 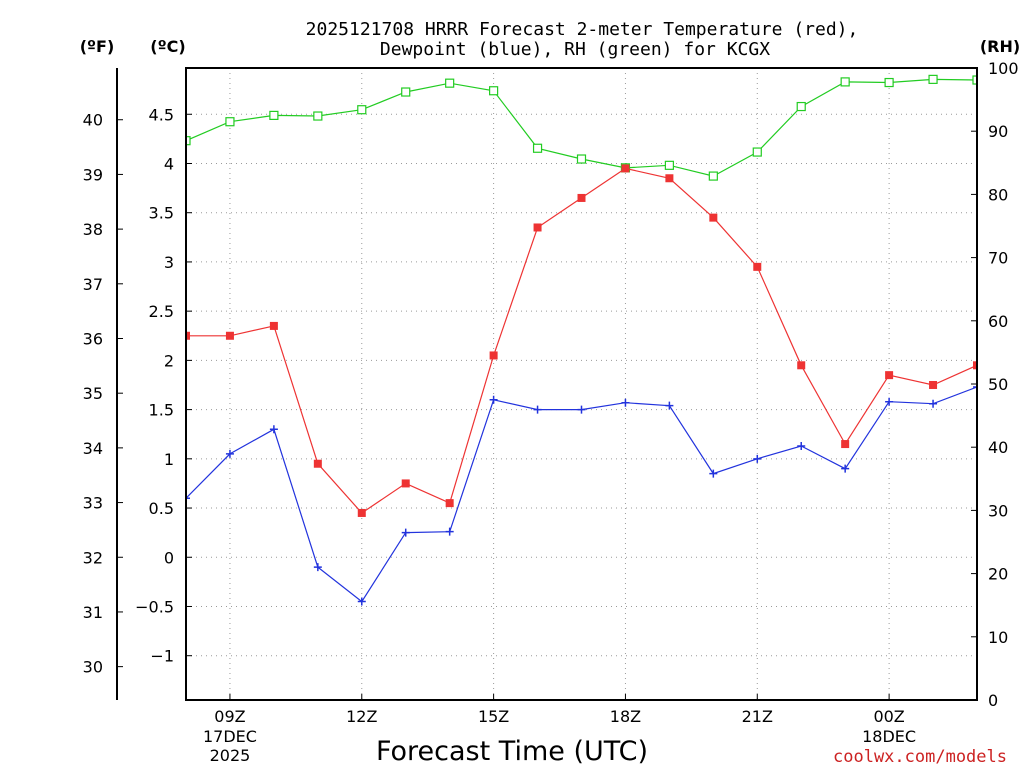 I want to click on fahrenheit-tick-label: 34, so click(x=93, y=448).